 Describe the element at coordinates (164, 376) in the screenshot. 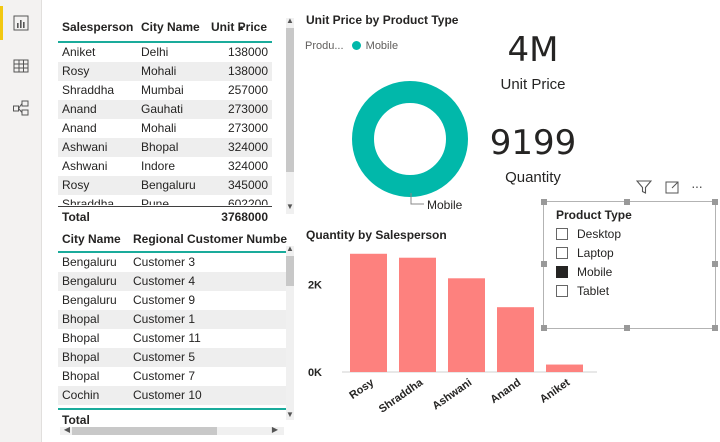

I see `cell-customer: Customer 7` at that location.